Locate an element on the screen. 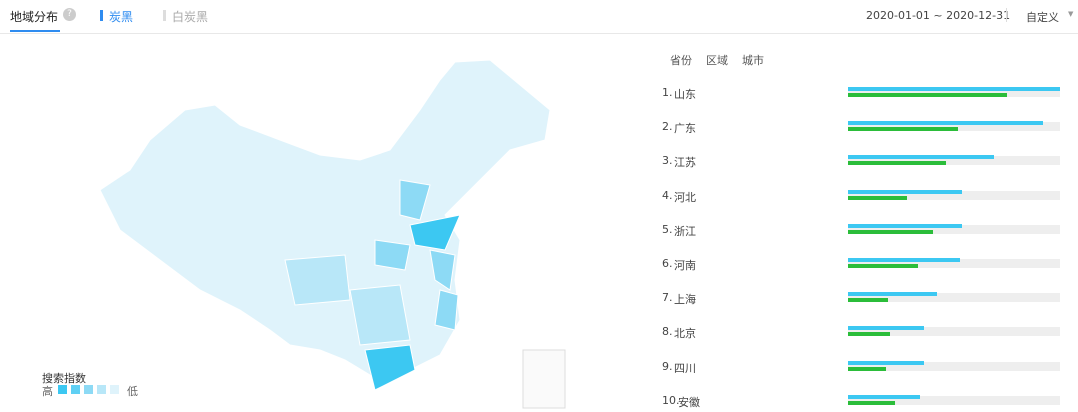 The height and width of the screenshot is (412, 1078). rank: 1. is located at coordinates (667, 92).